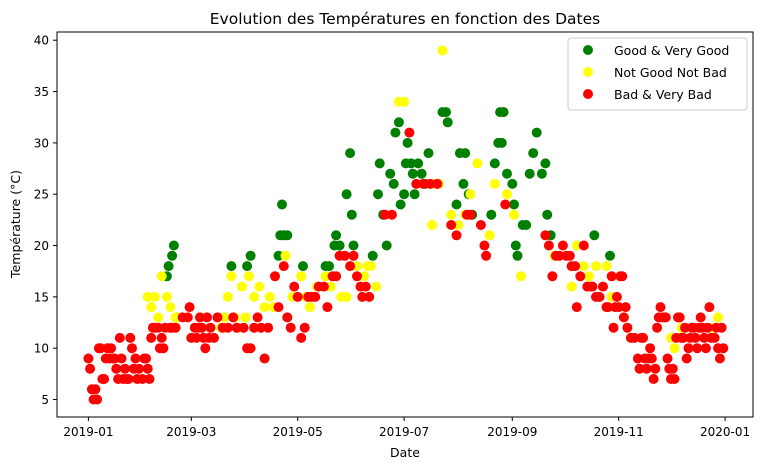  Describe the element at coordinates (45, 400) in the screenshot. I see `y-tick-label: 5` at that location.